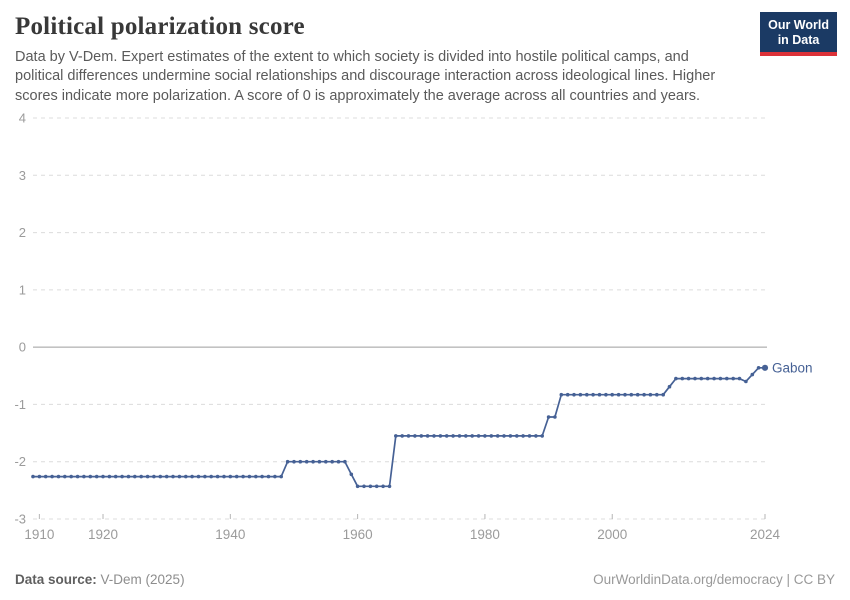  I want to click on owid-license-link: OurWorldinData.org/democracy | CC BY, so click(714, 579).